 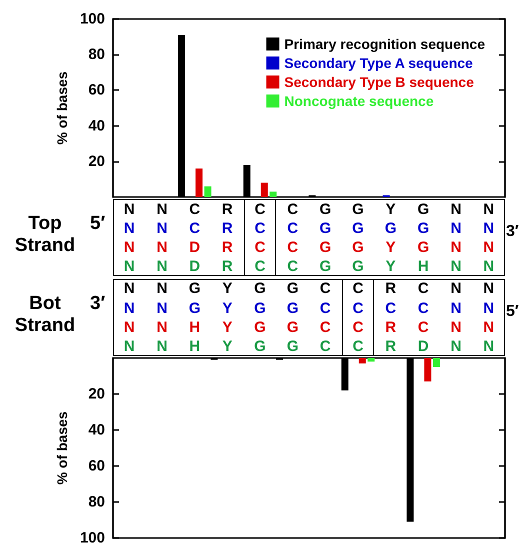 I want to click on text: N N D R C C G G Y G N N, so click(x=309, y=247).